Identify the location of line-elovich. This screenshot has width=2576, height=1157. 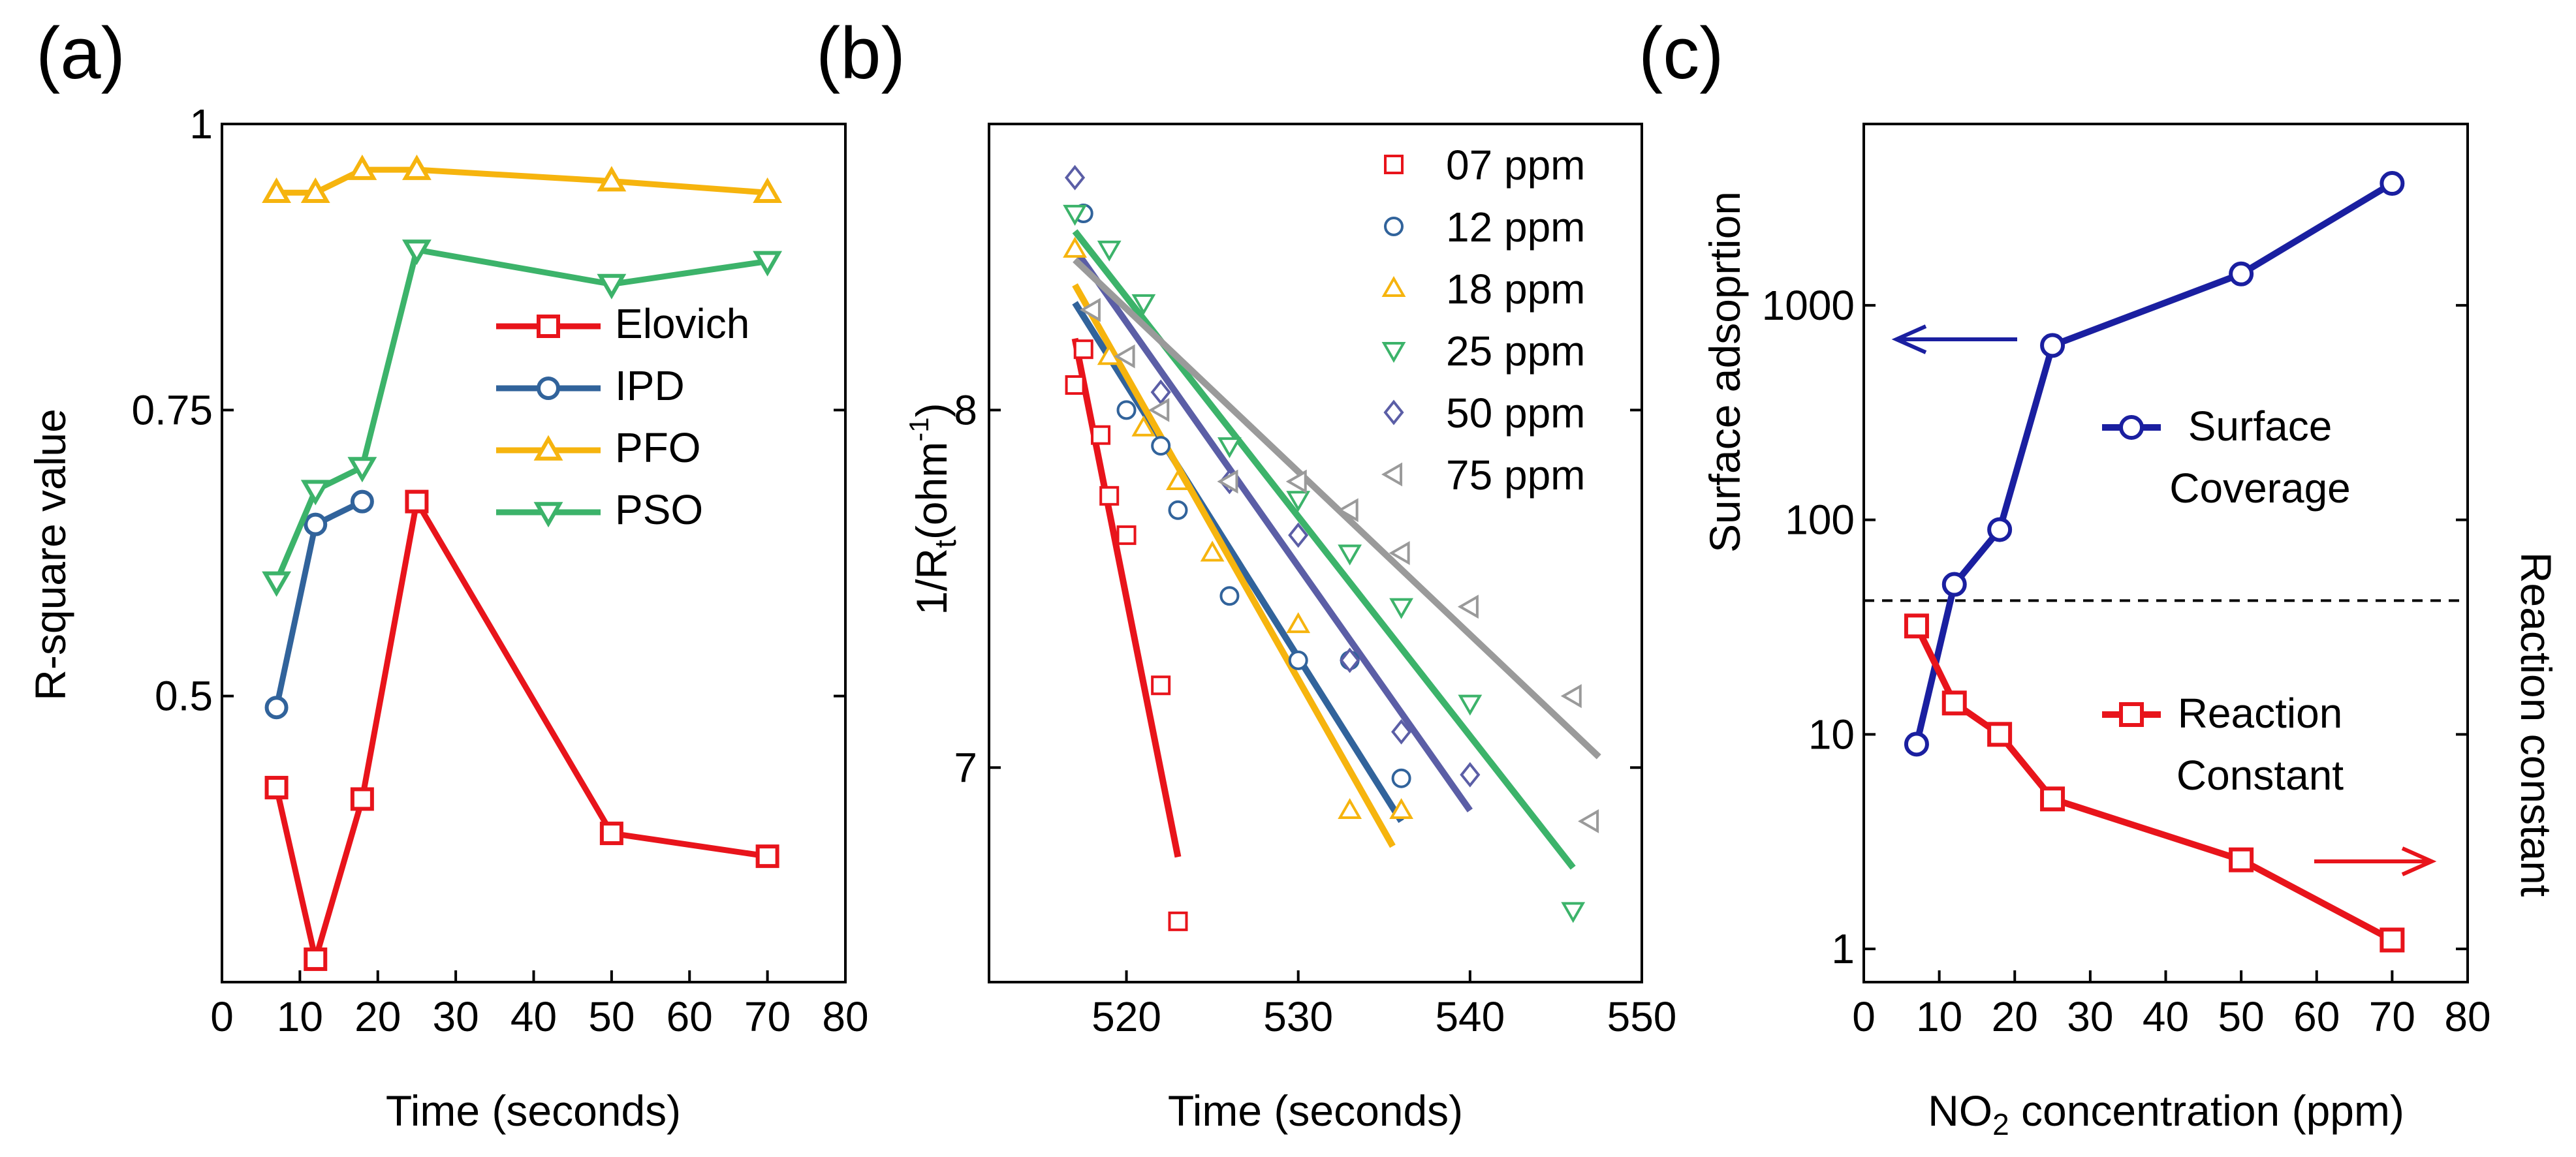
(521, 731).